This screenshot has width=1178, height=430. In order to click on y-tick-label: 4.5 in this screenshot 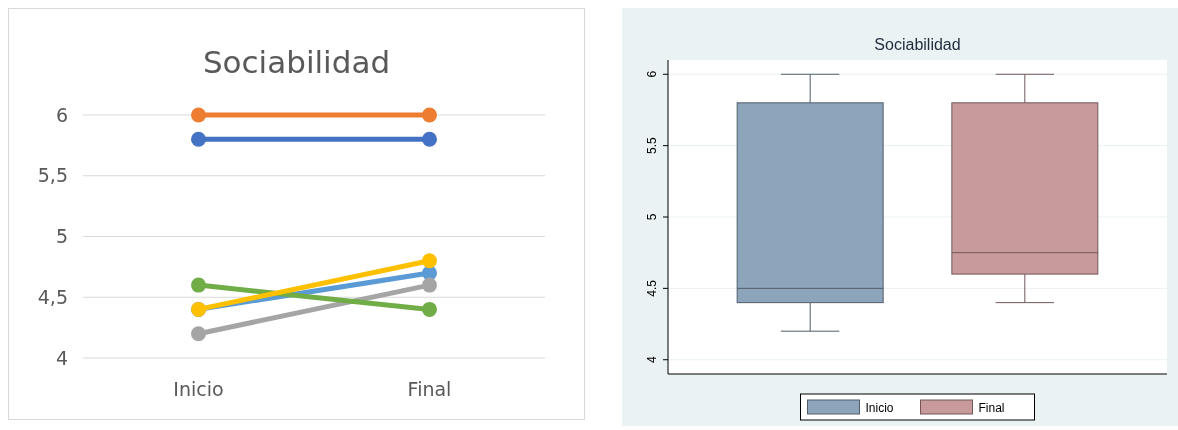, I will do `click(652, 288)`.